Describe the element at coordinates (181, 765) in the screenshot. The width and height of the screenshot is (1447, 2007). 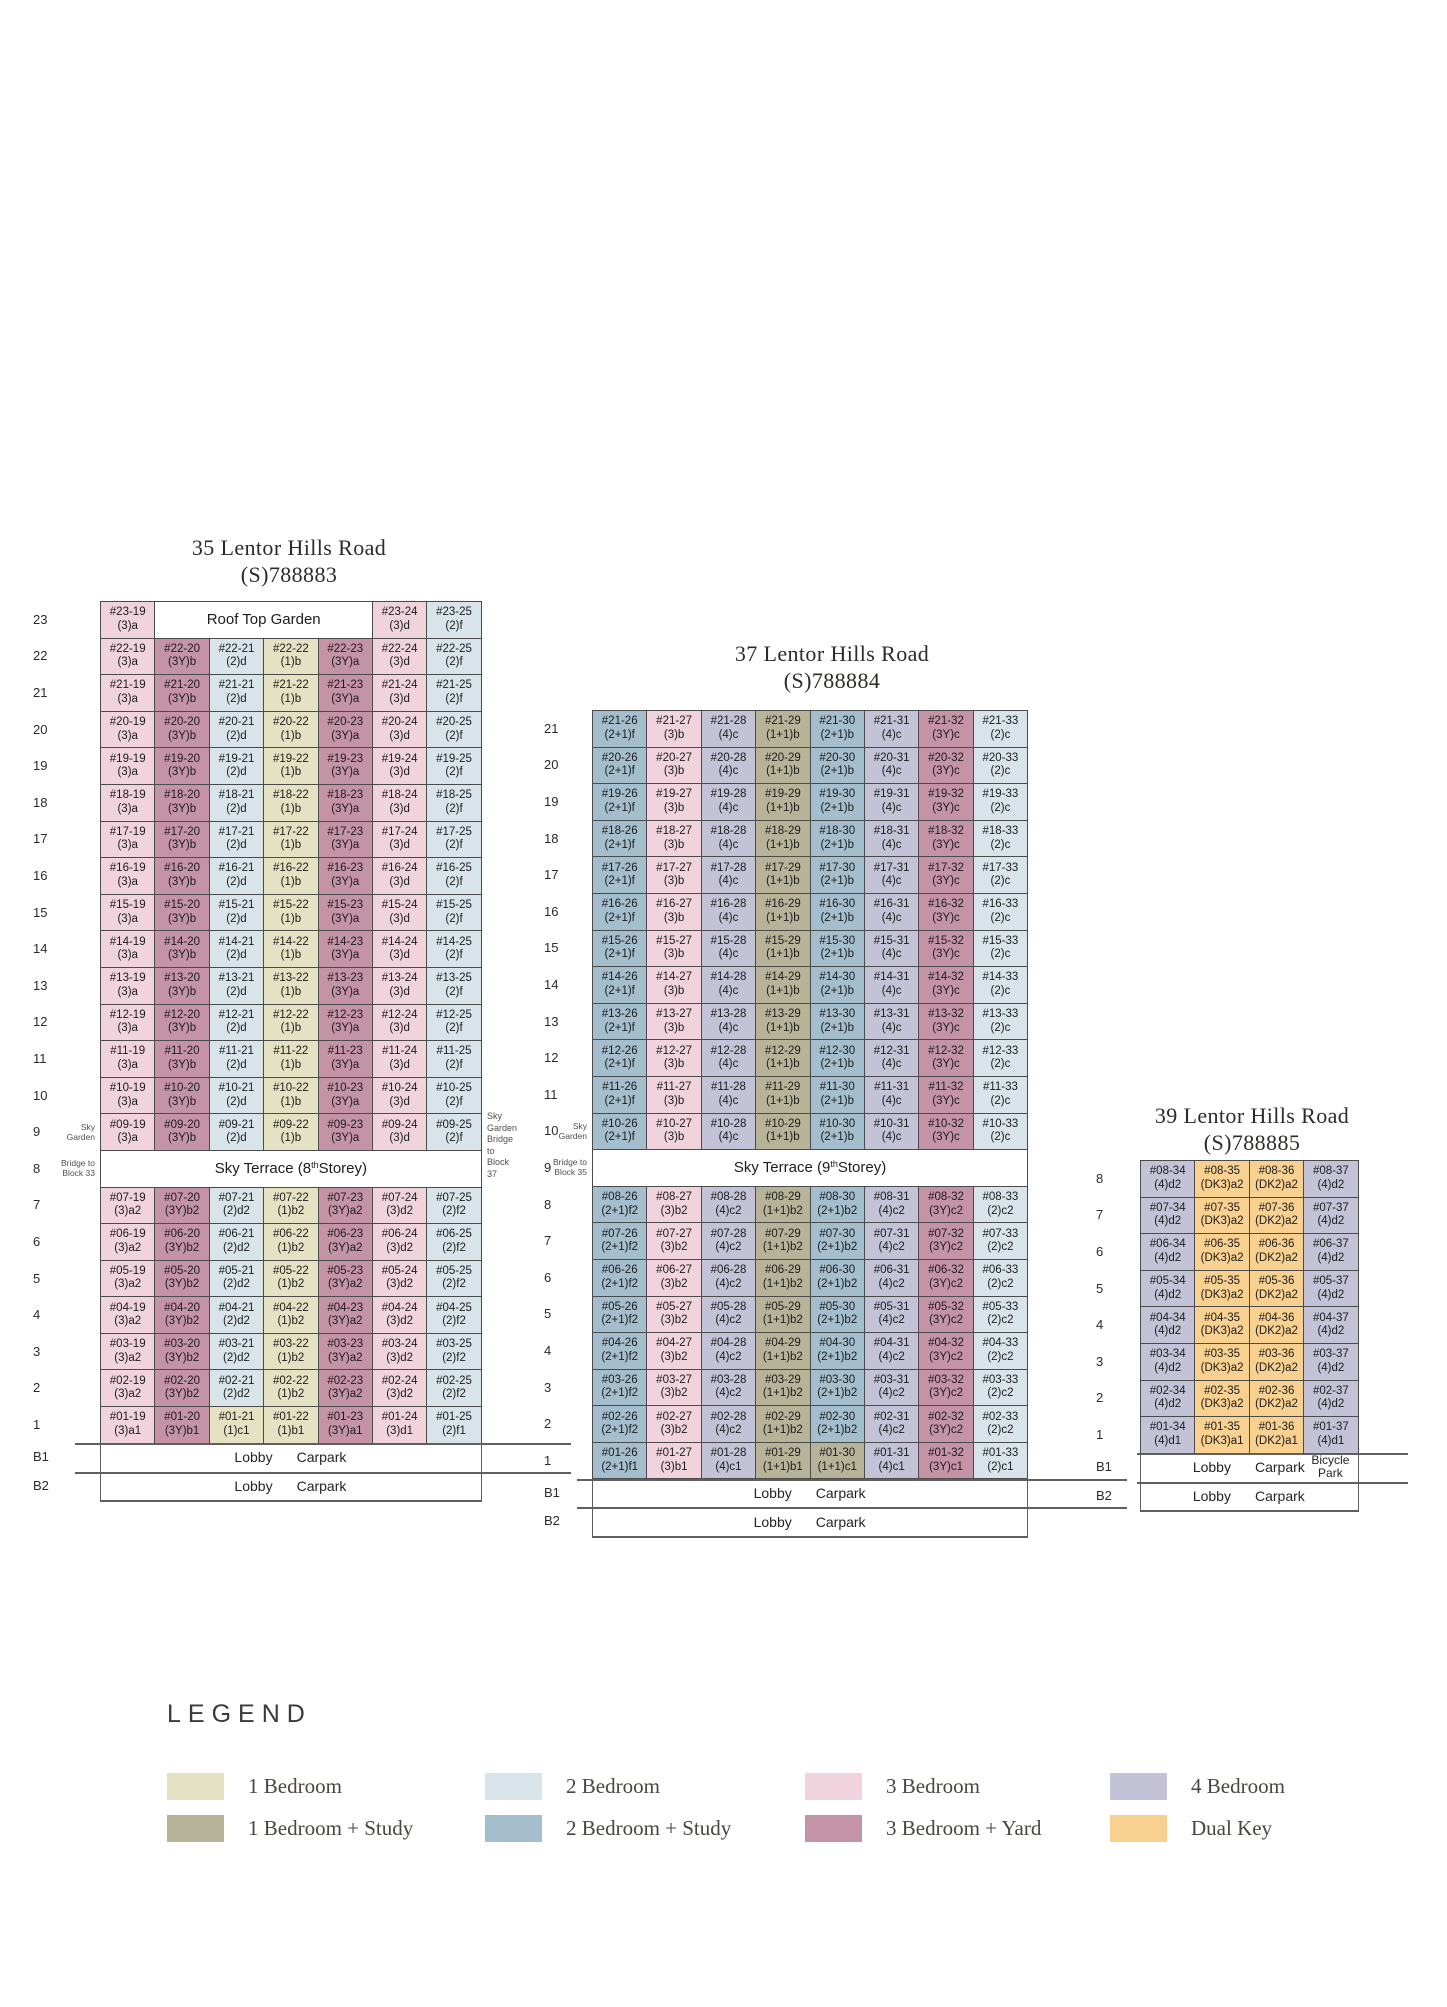
I see `unit-cell: #19-20 (3Y)b` at that location.